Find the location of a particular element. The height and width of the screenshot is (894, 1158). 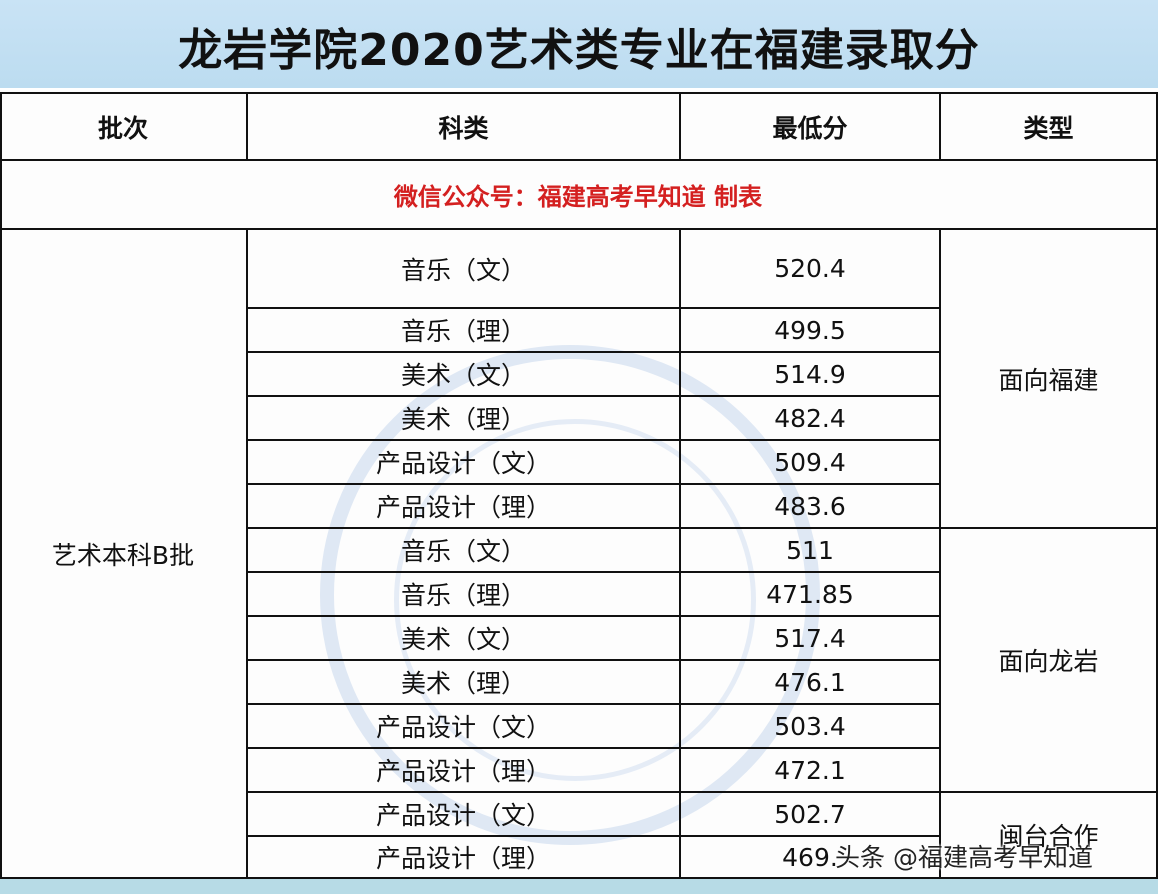

score-cell: 511 is located at coordinates (811, 551).